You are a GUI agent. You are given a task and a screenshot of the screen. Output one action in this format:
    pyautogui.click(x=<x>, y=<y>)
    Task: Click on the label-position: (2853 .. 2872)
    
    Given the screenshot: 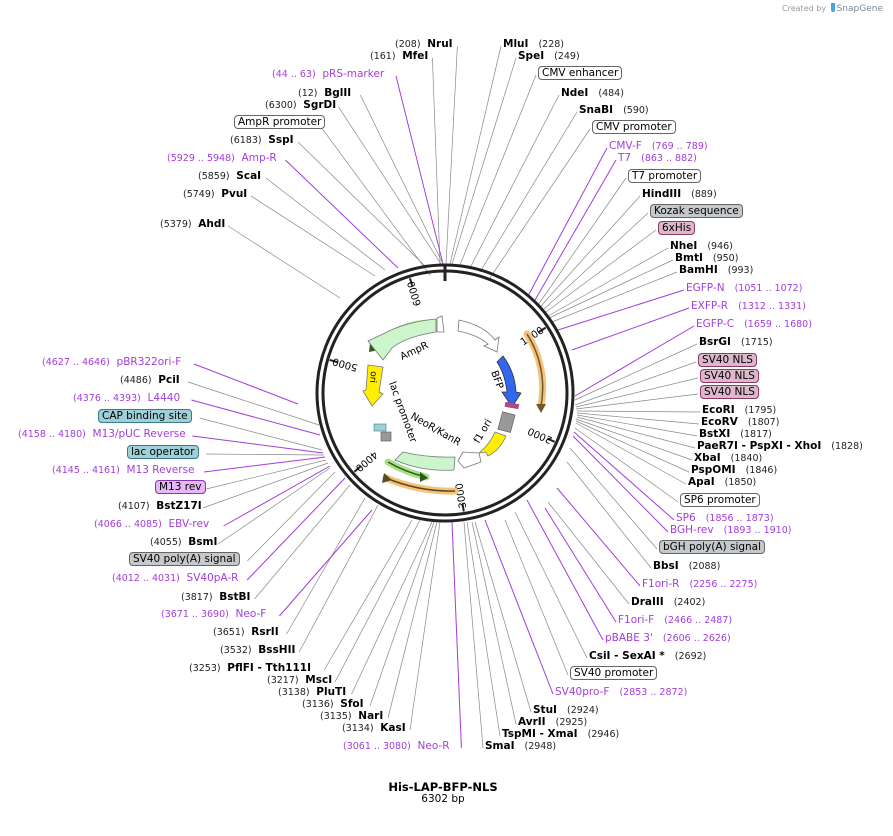 What is the action you would take?
    pyautogui.click(x=653, y=692)
    